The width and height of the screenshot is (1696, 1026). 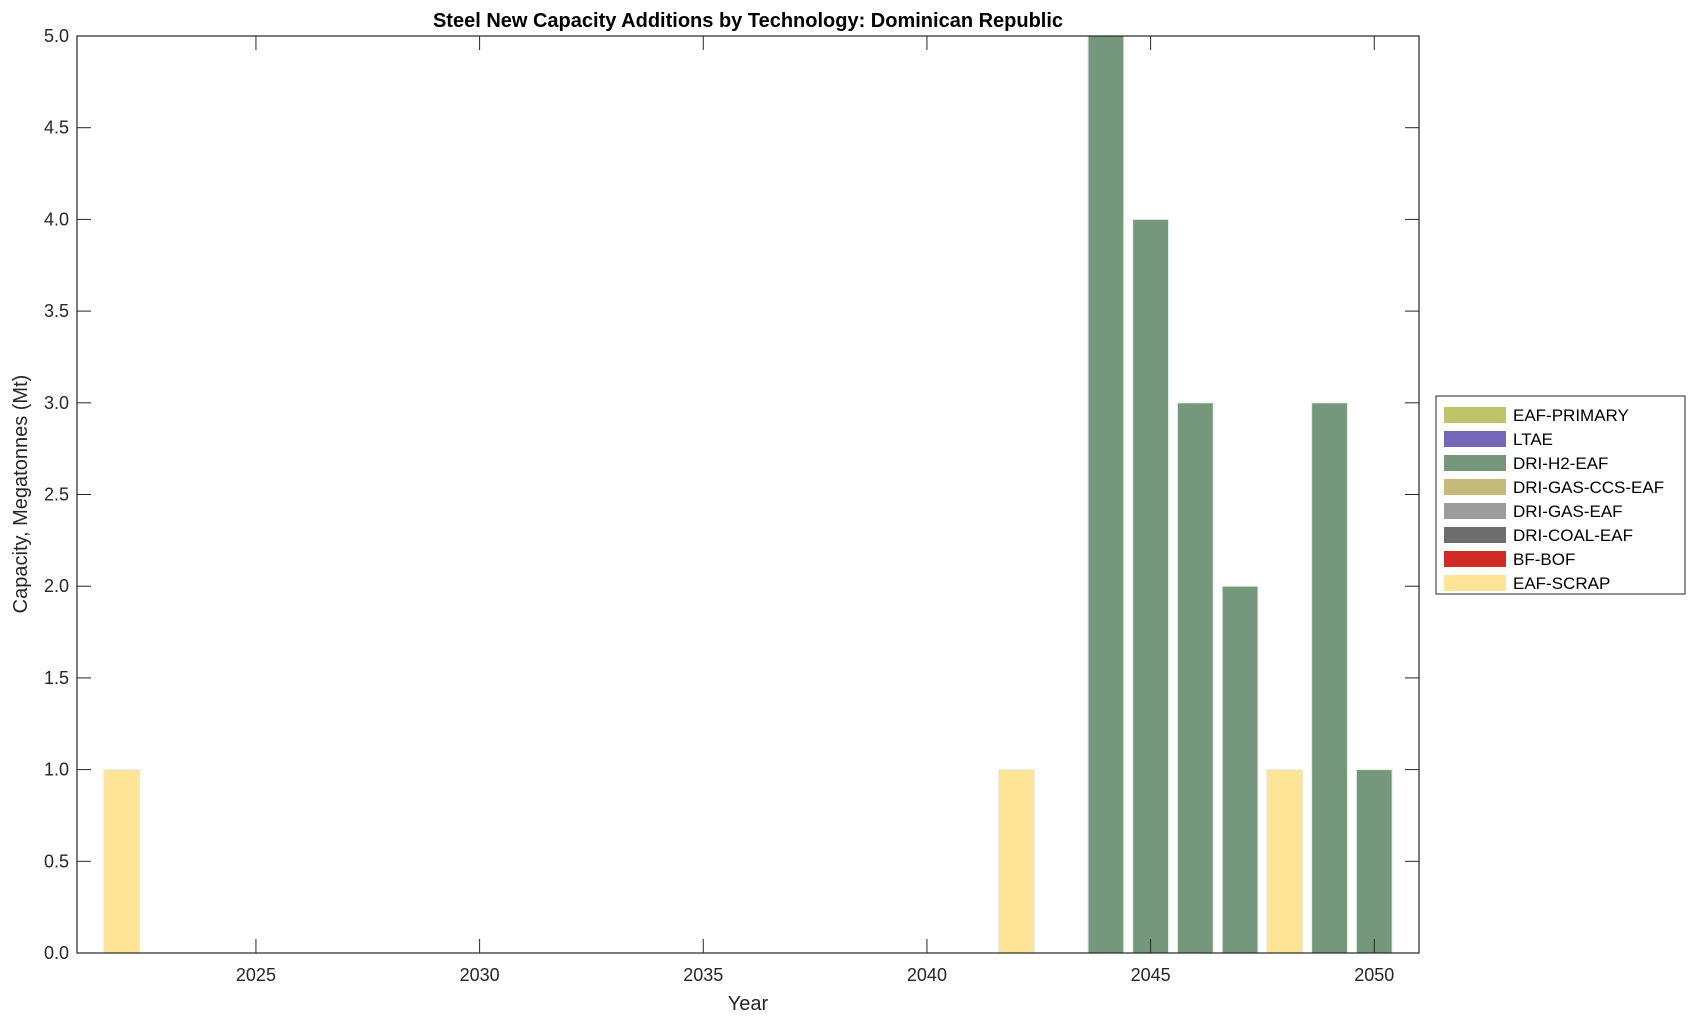 I want to click on legend-swatch-ltae, so click(x=1475, y=439).